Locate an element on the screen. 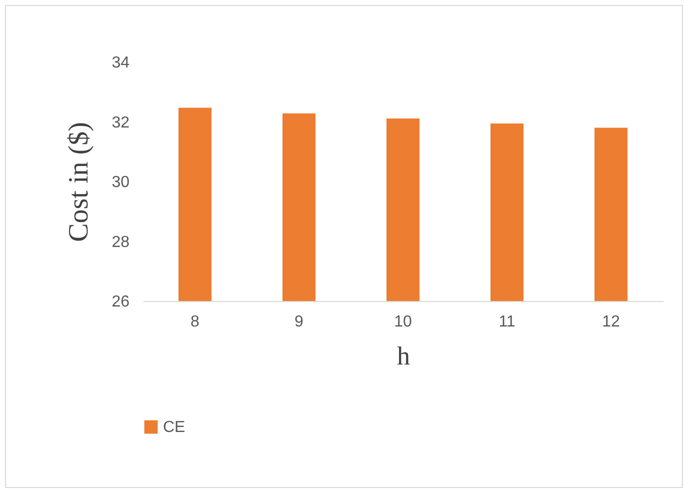 This screenshot has width=685, height=491. x-tick-label: 12 is located at coordinates (611, 322).